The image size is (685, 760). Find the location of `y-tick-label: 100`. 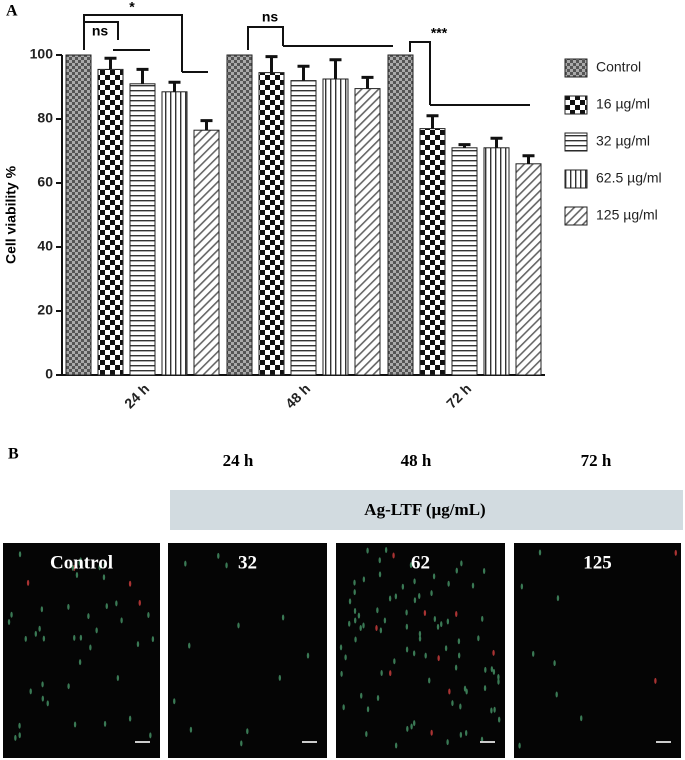

y-tick-label: 100 is located at coordinates (42, 54).